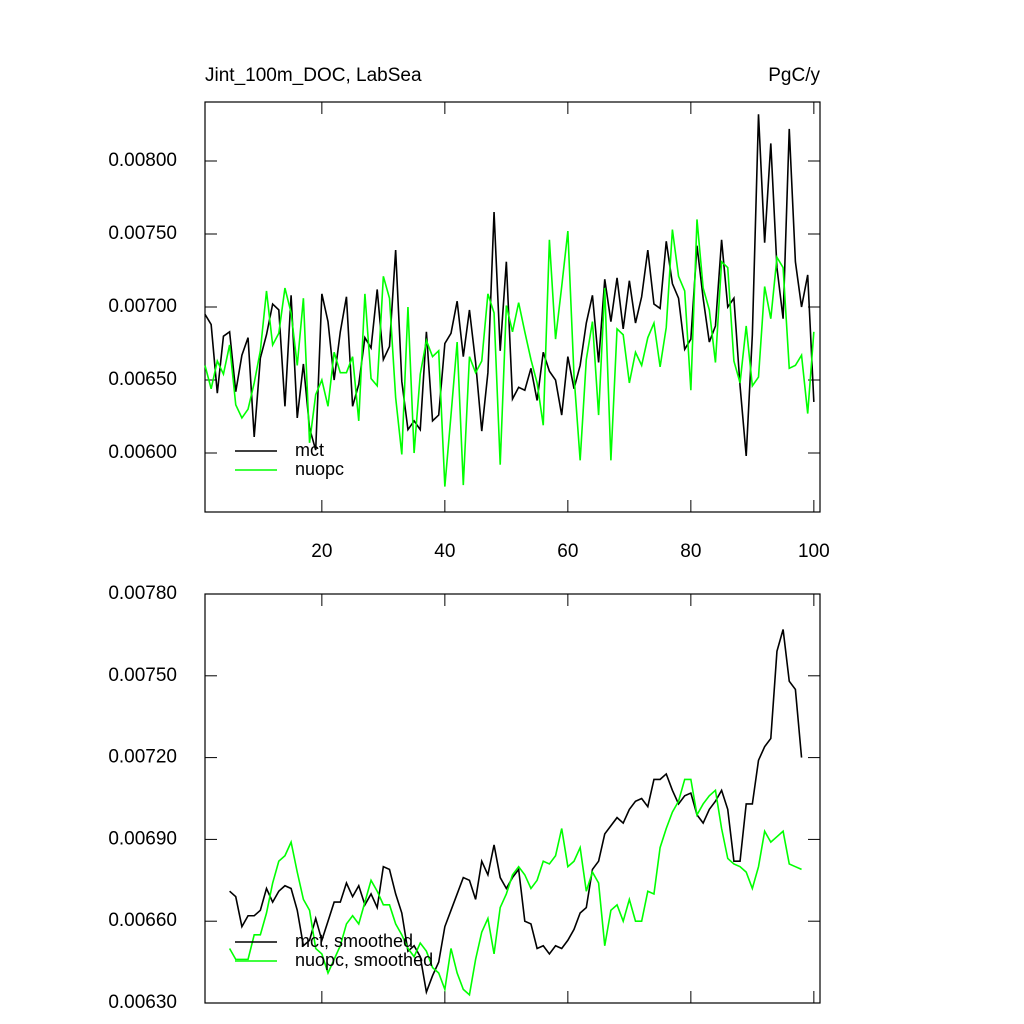 The width and height of the screenshot is (1024, 1024). What do you see at coordinates (142, 452) in the screenshot?
I see `y-tick-label: 0.00600` at bounding box center [142, 452].